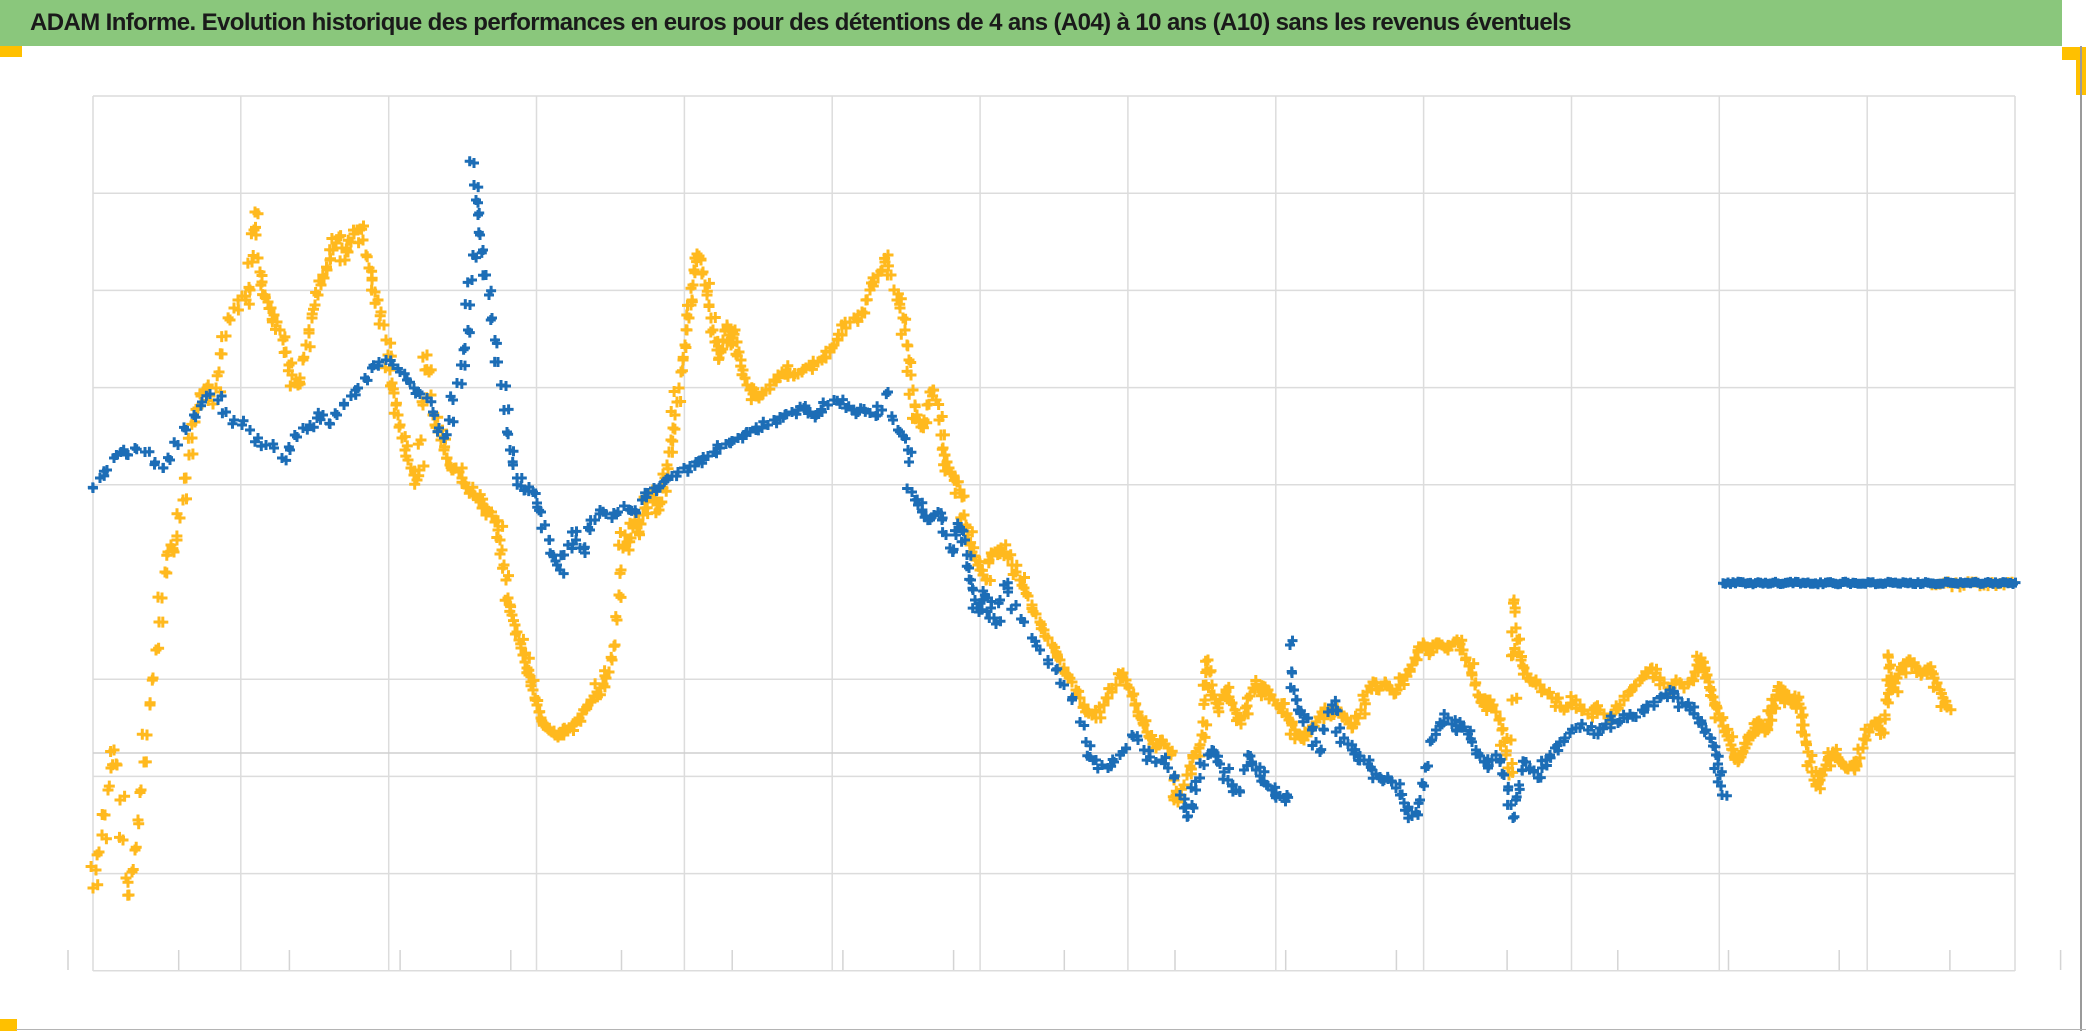 The height and width of the screenshot is (1031, 2086). I want to click on selection-corner-top-left, so click(11, 51).